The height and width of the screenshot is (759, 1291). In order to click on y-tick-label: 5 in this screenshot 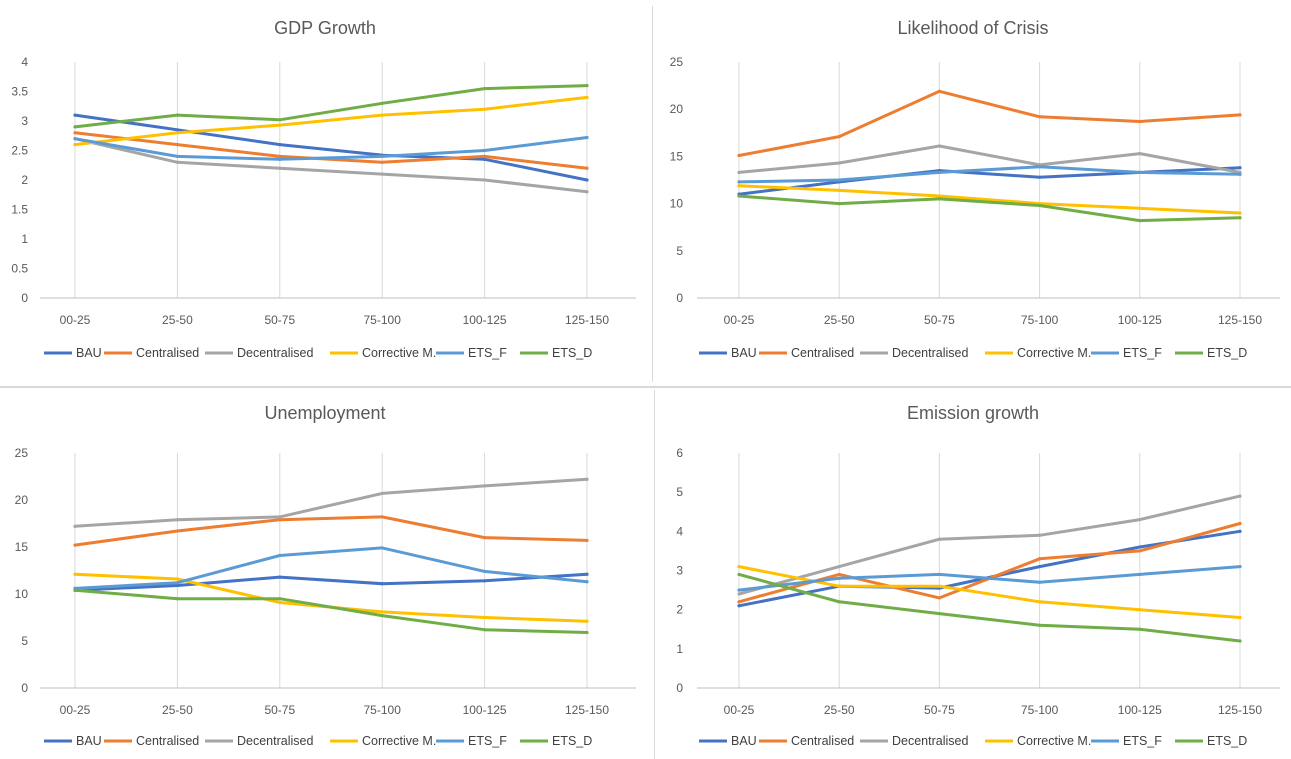, I will do `click(679, 251)`.